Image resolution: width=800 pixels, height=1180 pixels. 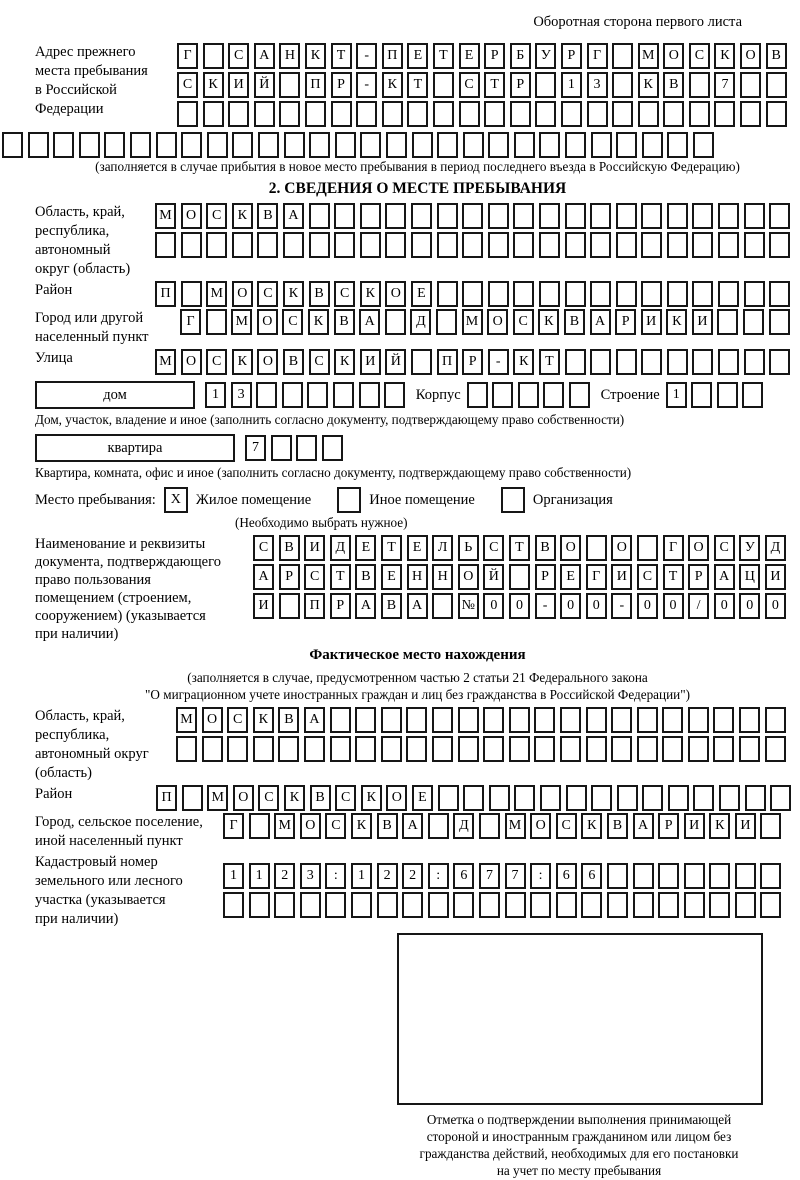 I want to click on char-box: Г, so click(x=233, y=826).